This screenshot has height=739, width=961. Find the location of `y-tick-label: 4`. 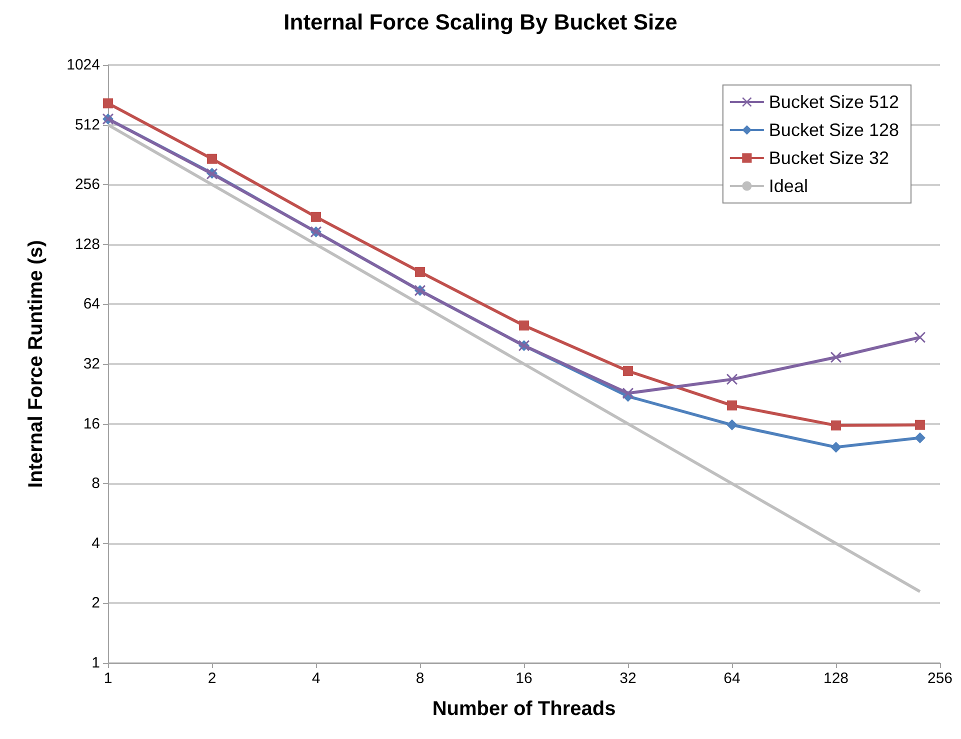

y-tick-label: 4 is located at coordinates (96, 543).